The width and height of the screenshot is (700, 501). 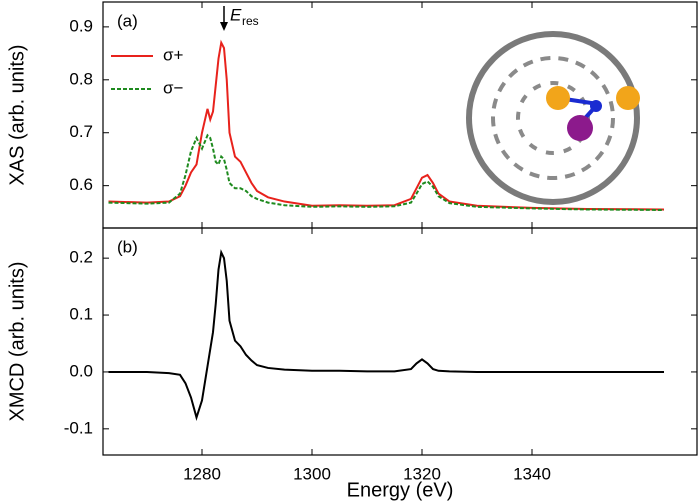 I want to click on annotation-arrowhead, so click(x=224, y=26).